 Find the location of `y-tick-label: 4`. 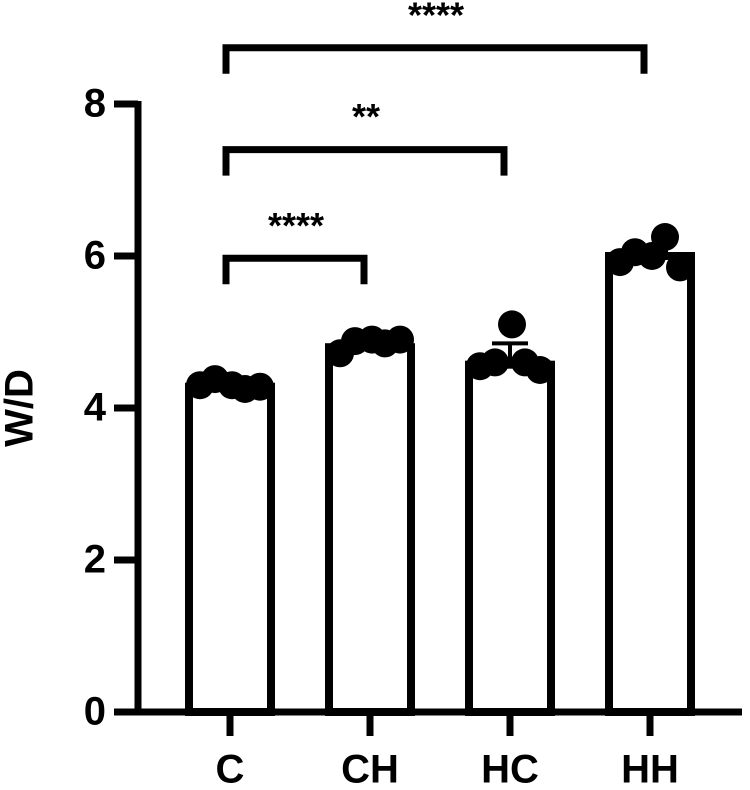

y-tick-label: 4 is located at coordinates (95, 408).